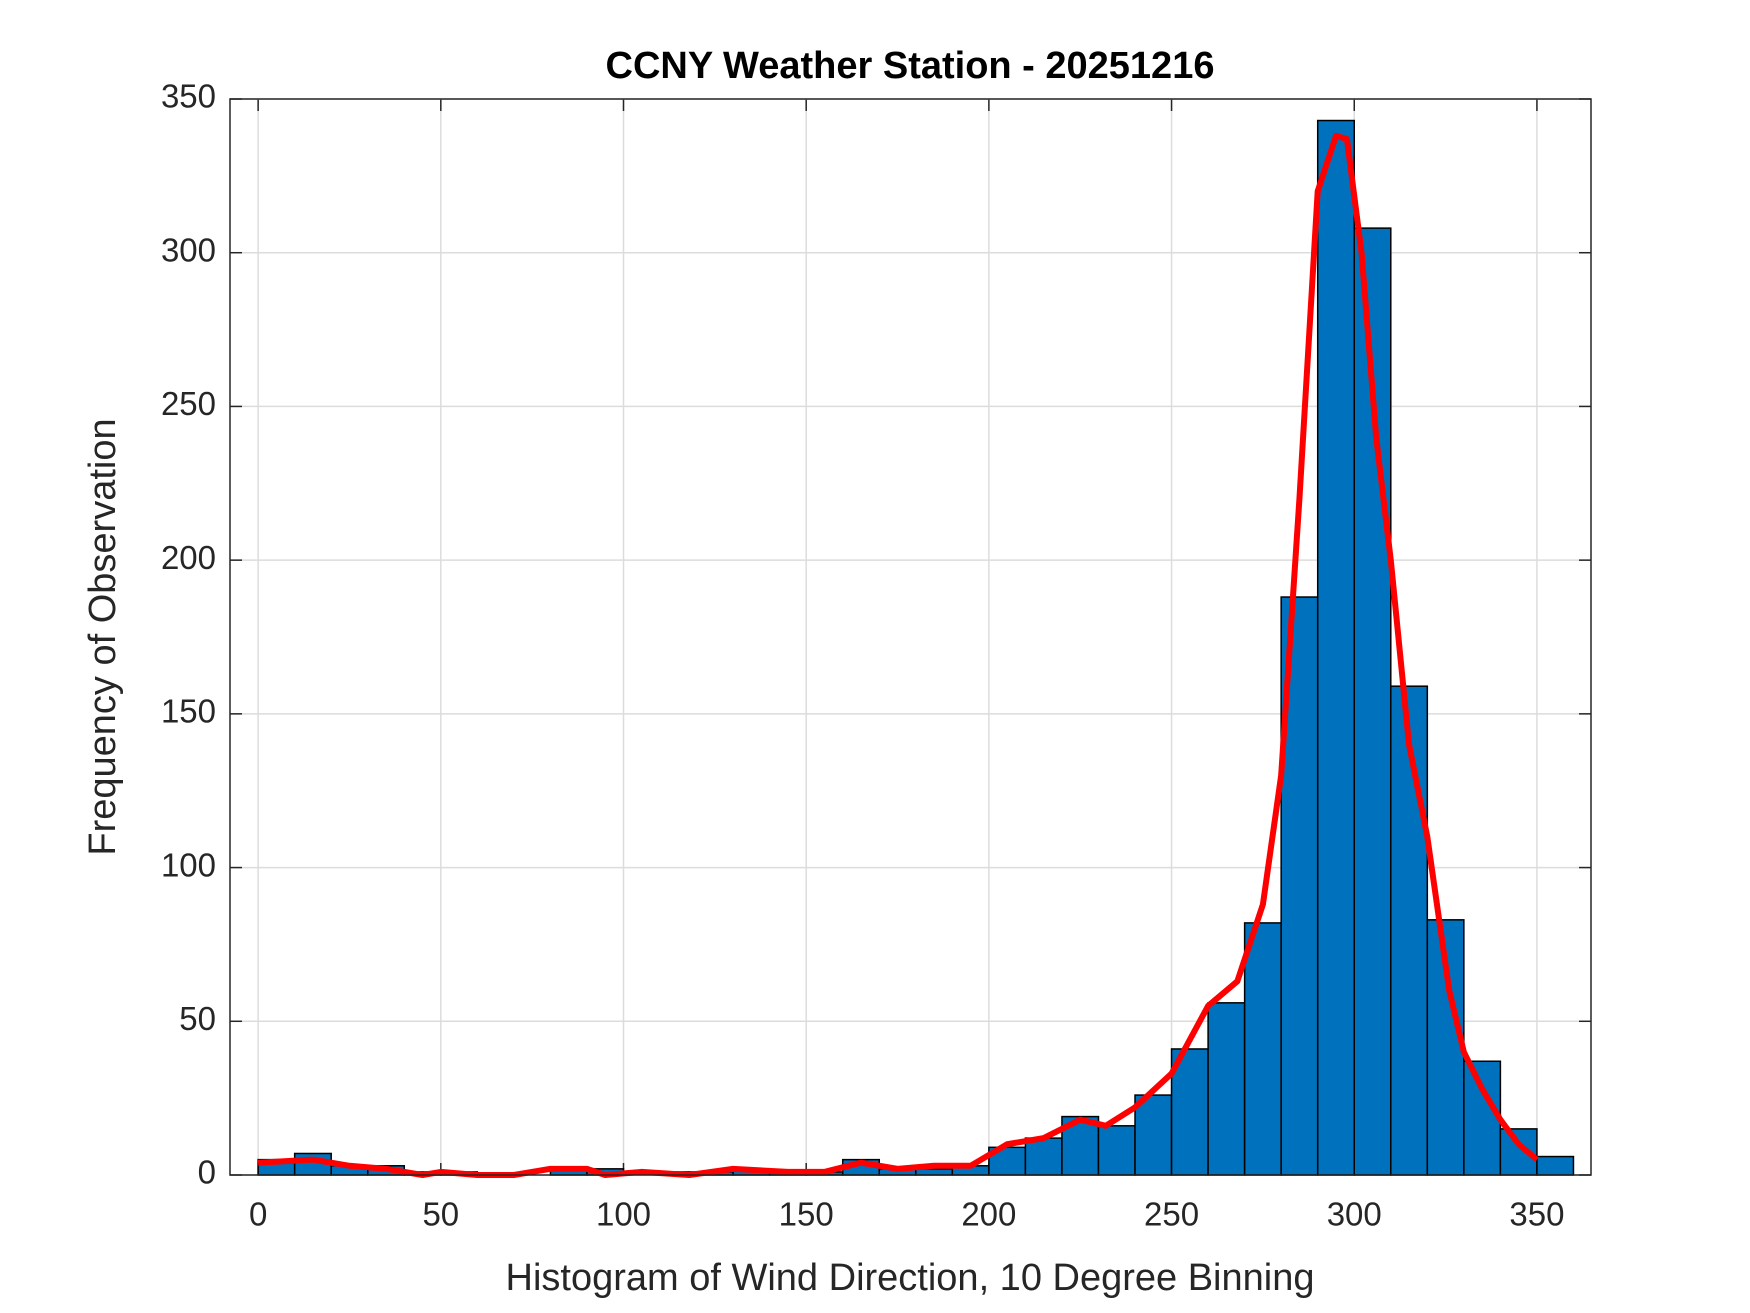 Image resolution: width=1750 pixels, height=1313 pixels. What do you see at coordinates (1354, 1214) in the screenshot?
I see `x-tick-label: 300` at bounding box center [1354, 1214].